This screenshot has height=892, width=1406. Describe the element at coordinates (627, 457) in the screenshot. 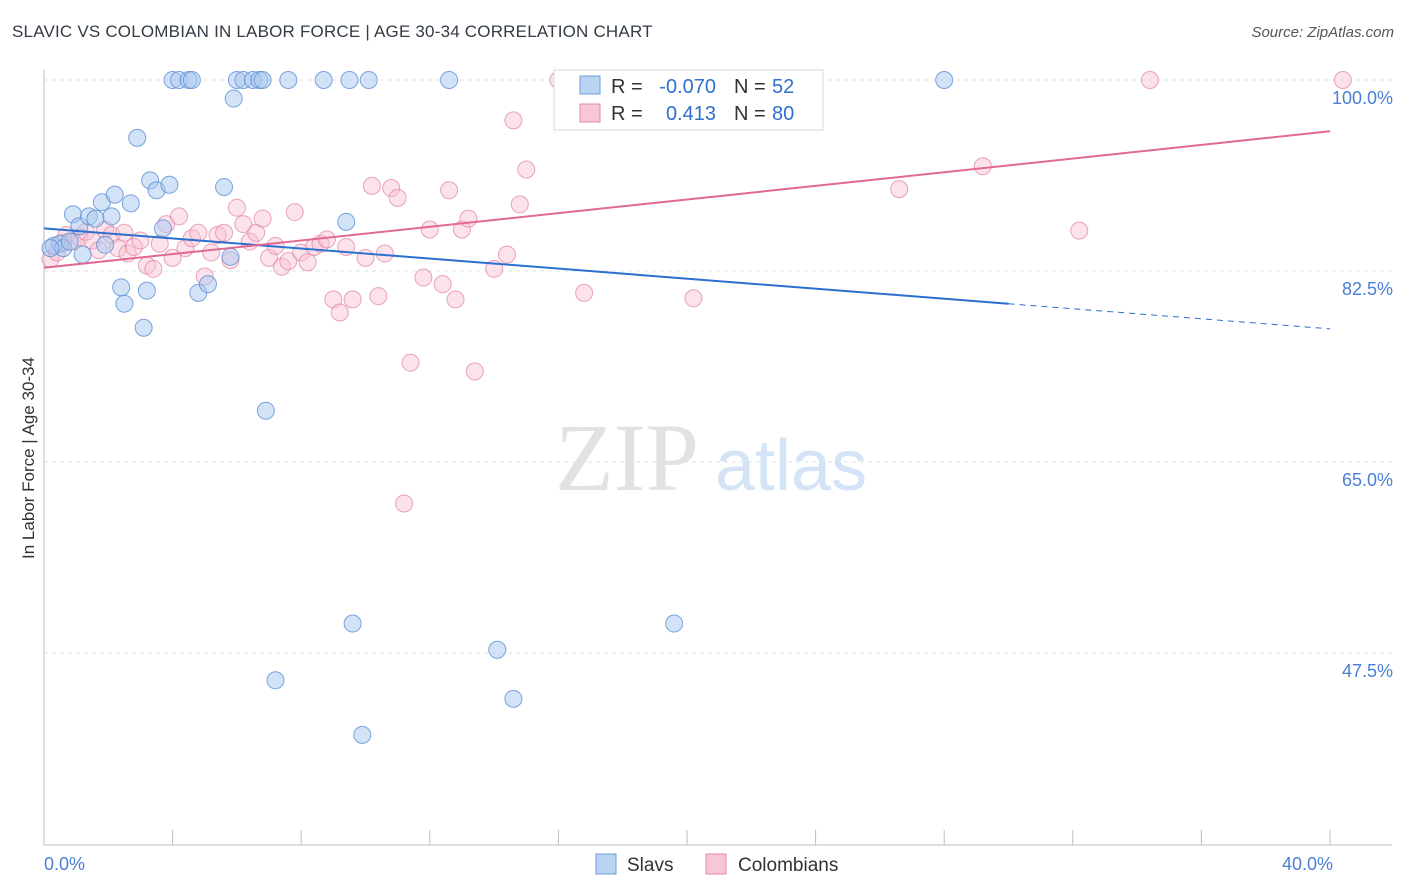

I see `watermark-zip: ZIP` at that location.